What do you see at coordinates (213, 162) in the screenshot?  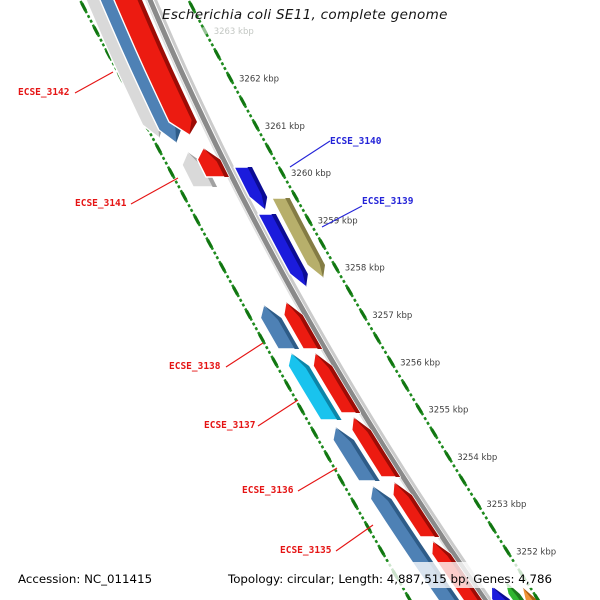 I see `gene-red-short` at bounding box center [213, 162].